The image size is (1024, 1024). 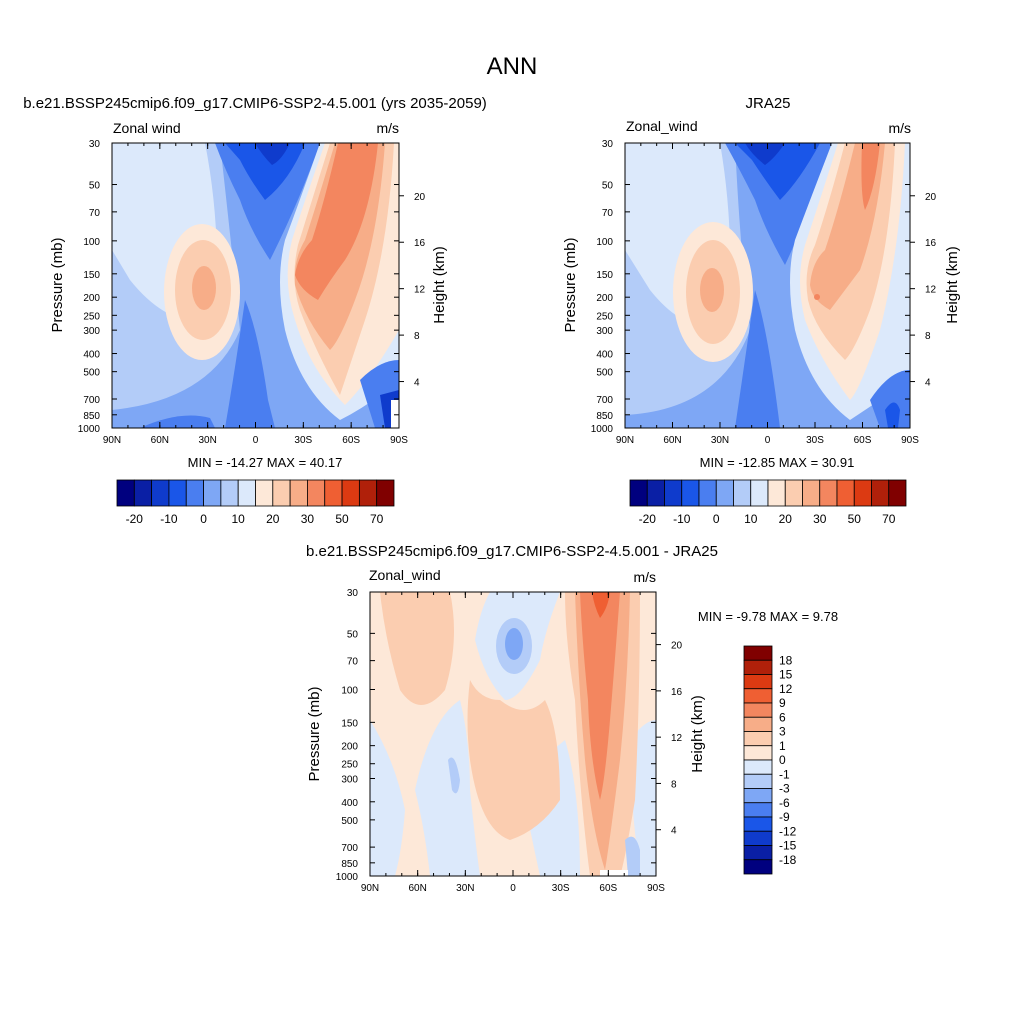 I want to click on colorbar-label: 30, so click(x=308, y=519).